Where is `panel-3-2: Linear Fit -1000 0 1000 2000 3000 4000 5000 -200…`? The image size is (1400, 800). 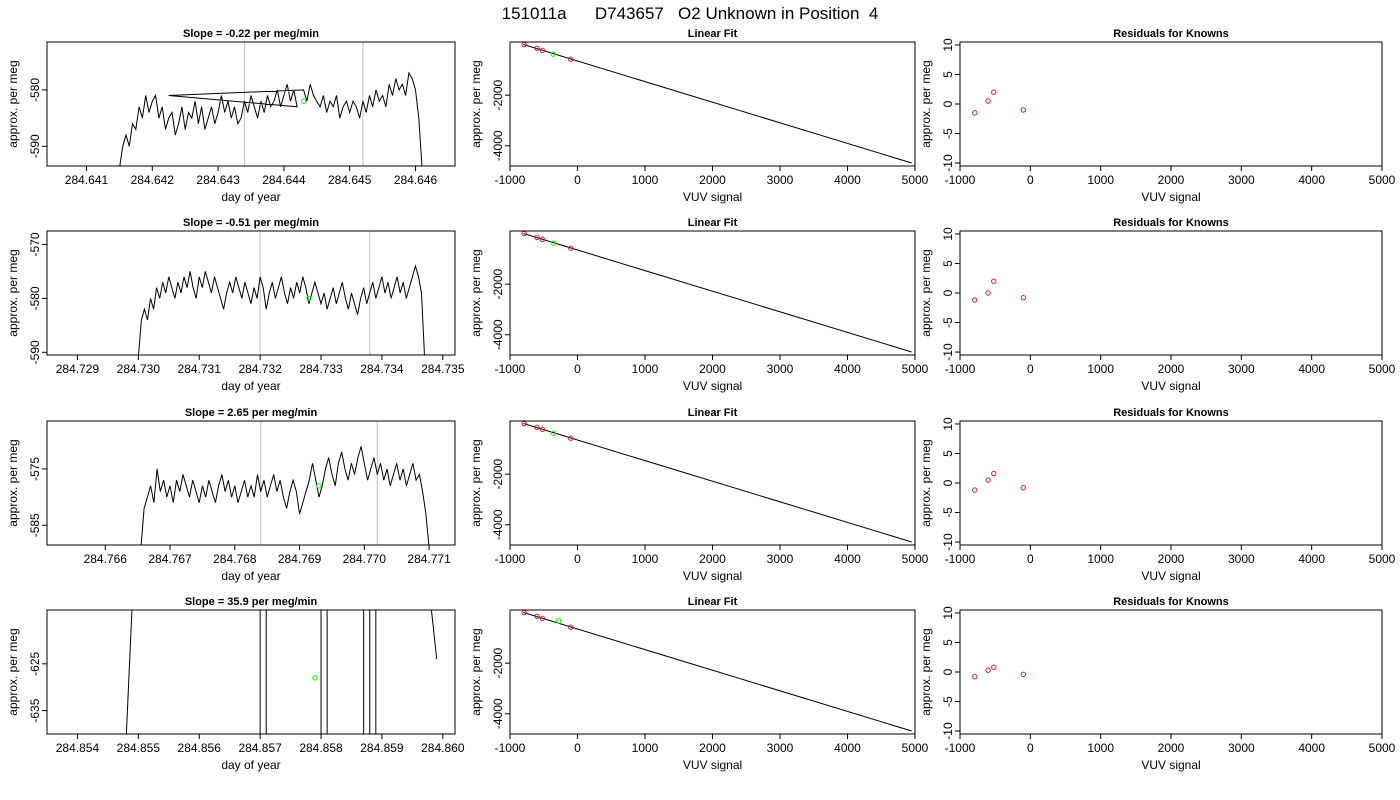
panel-3-2: Linear Fit -1000 0 1000 2000 3000 4000 5000 -200… is located at coordinates (699, 495).